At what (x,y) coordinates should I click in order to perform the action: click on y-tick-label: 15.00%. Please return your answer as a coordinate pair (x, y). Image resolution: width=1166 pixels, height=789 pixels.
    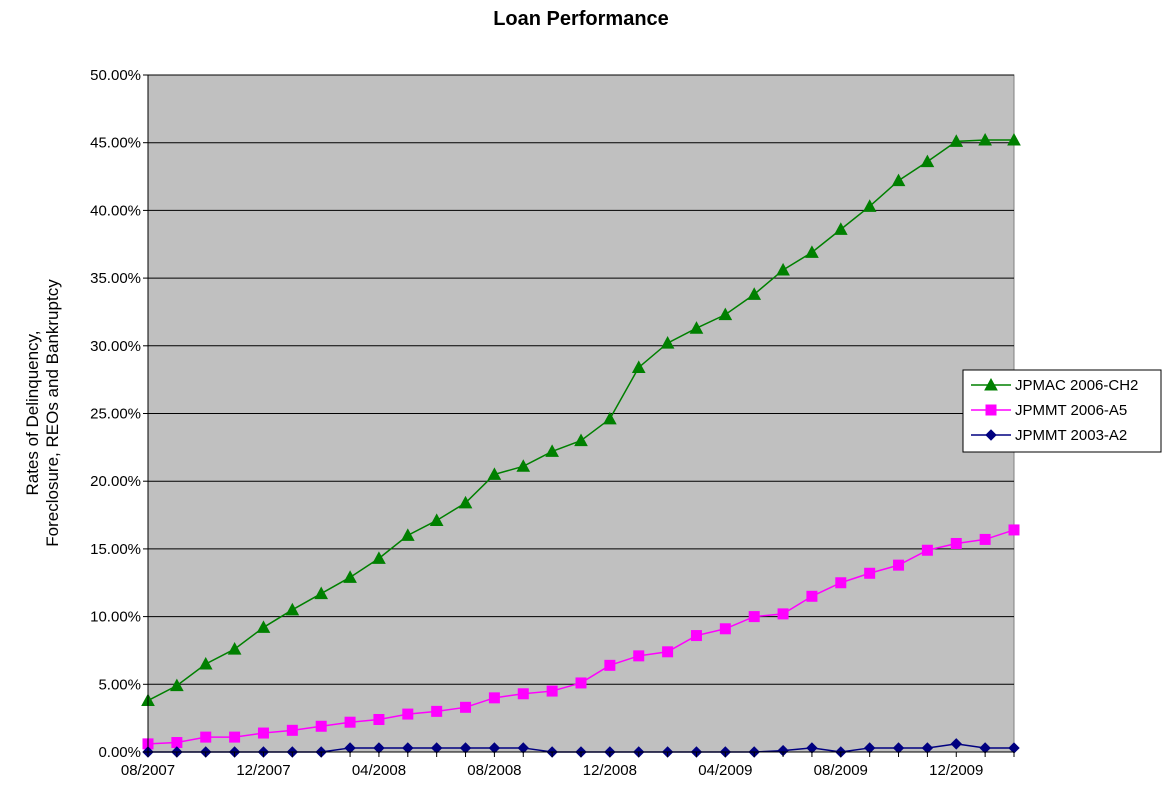
    Looking at the image, I should click on (115, 549).